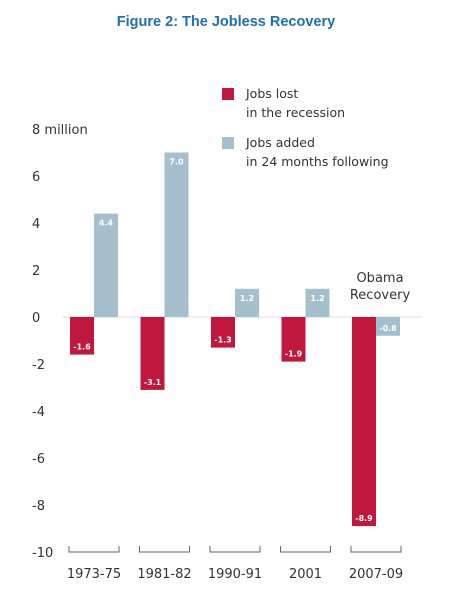 Image resolution: width=465 pixels, height=595 pixels. Describe the element at coordinates (38, 459) in the screenshot. I see `y-tick-label-6: -6` at that location.